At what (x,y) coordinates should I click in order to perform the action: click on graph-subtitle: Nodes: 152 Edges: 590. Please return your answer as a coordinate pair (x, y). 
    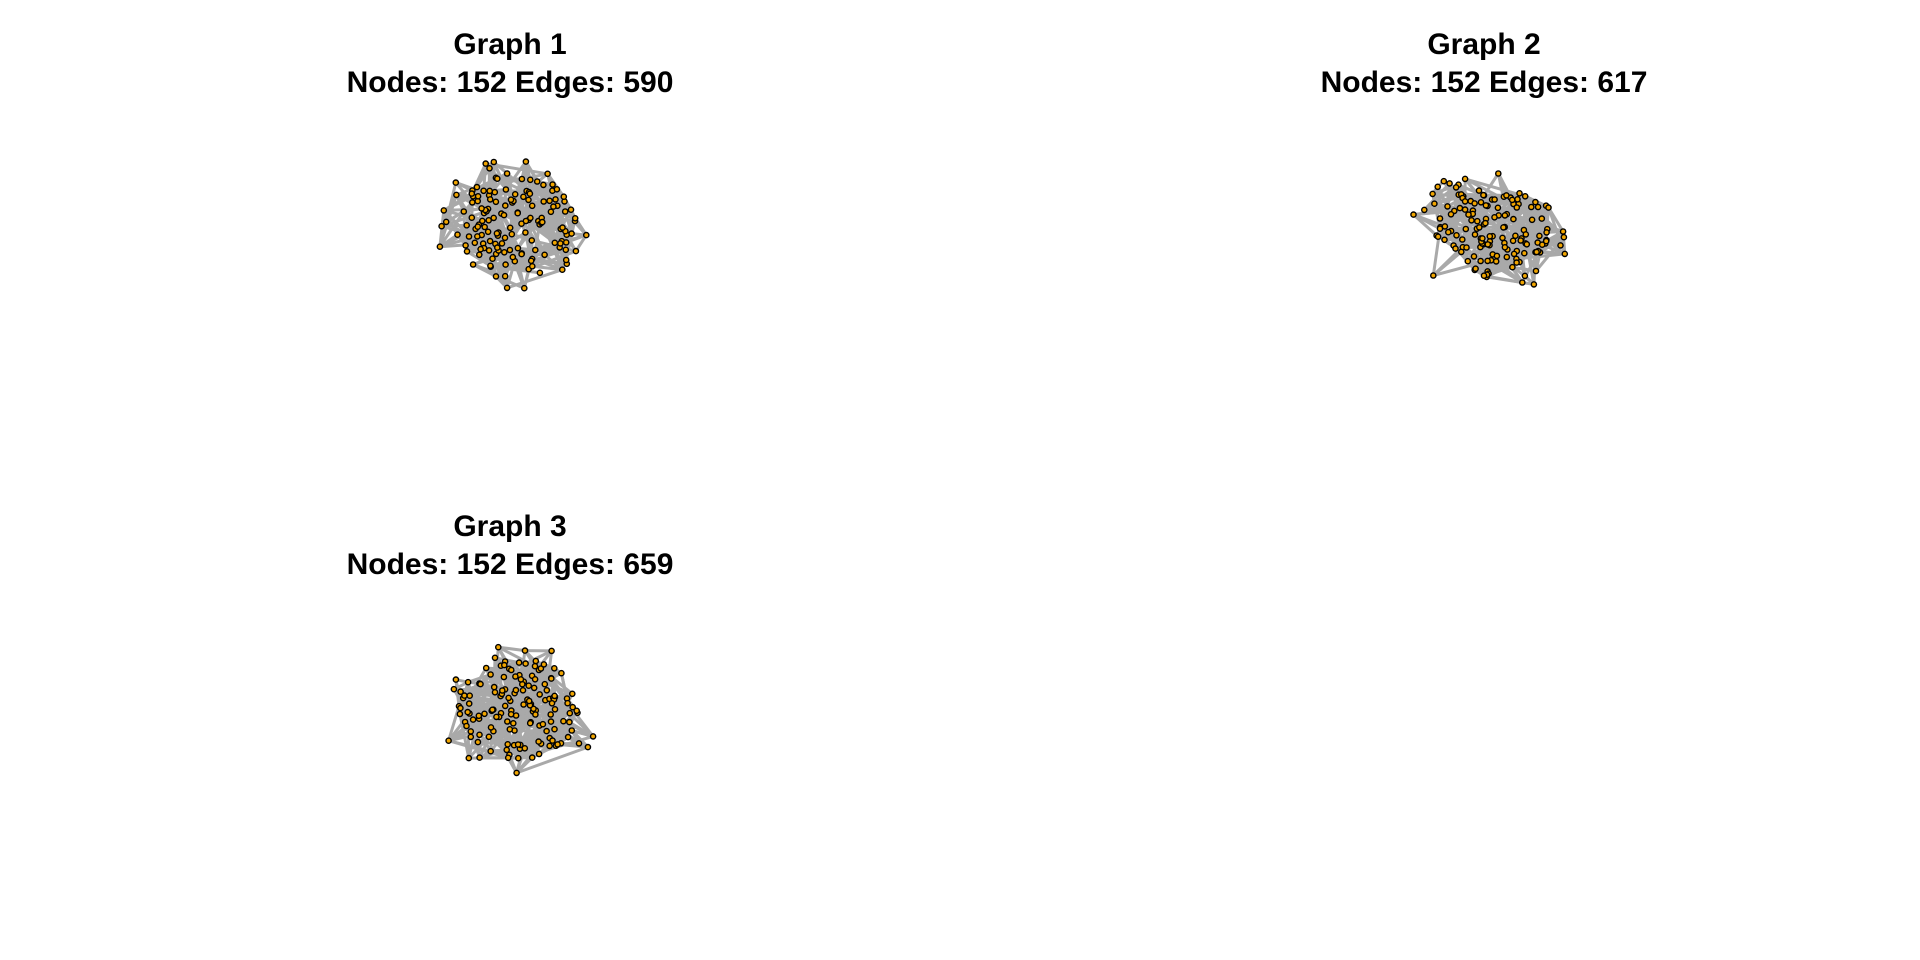
    Looking at the image, I should click on (510, 82).